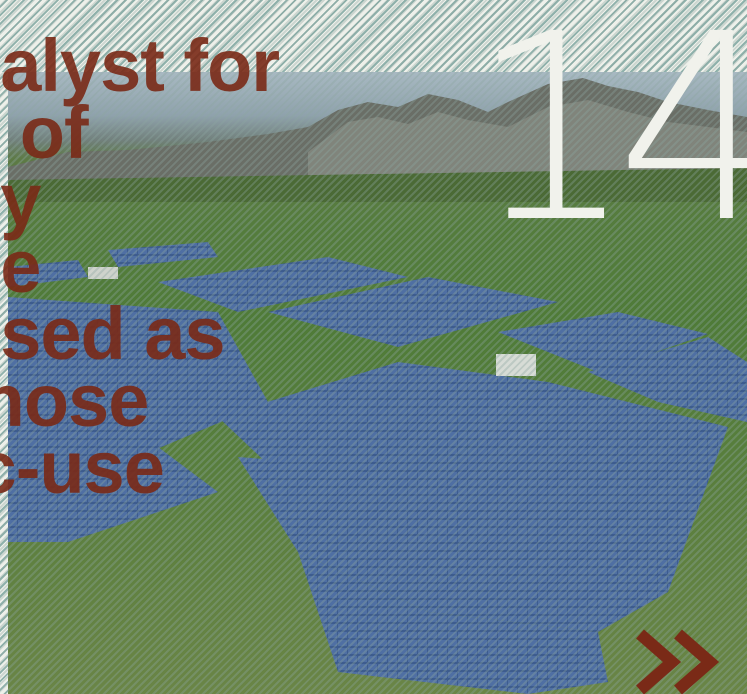  What do you see at coordinates (608, 139) in the screenshot?
I see `page-number: 14` at bounding box center [608, 139].